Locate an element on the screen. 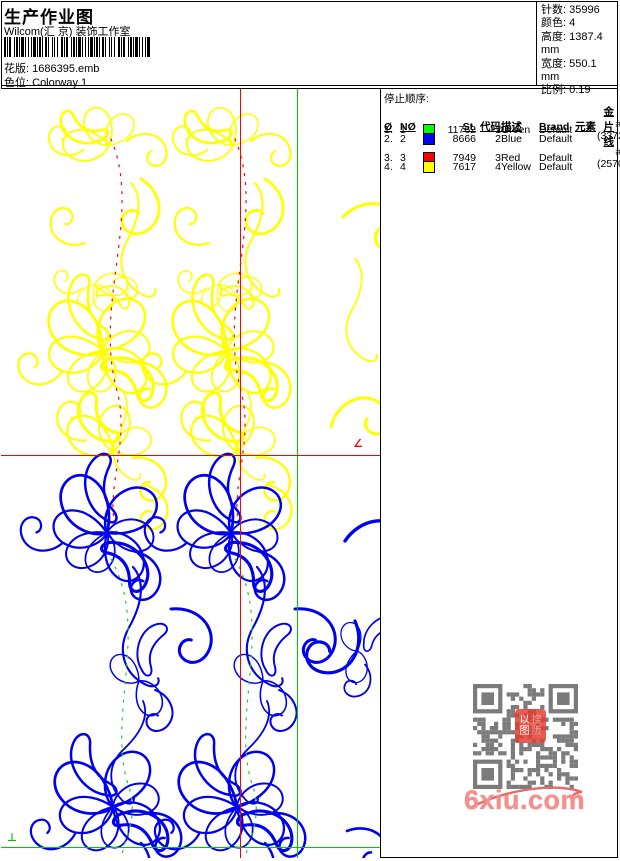  guide-horizontal-green is located at coordinates (190, 847).